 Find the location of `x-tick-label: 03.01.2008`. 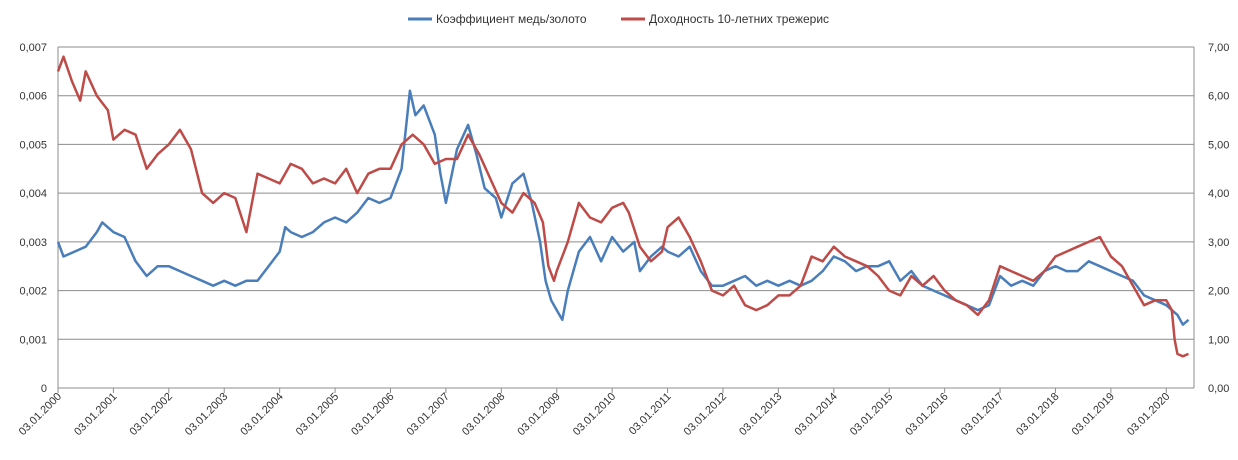

x-tick-label: 03.01.2008 is located at coordinates (483, 414).